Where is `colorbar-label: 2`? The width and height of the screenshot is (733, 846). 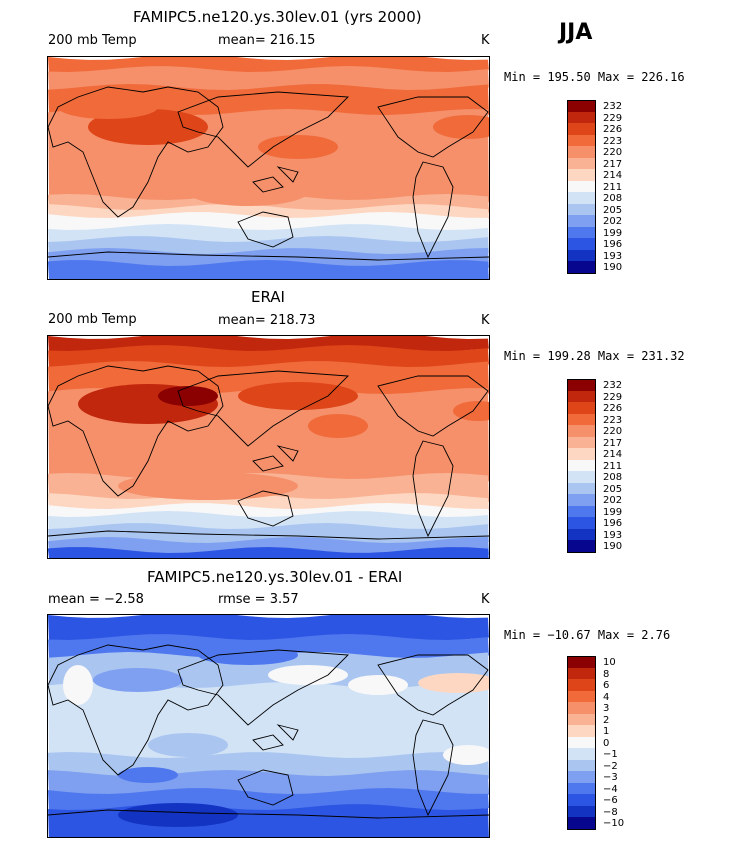 colorbar-label: 2 is located at coordinates (606, 720).